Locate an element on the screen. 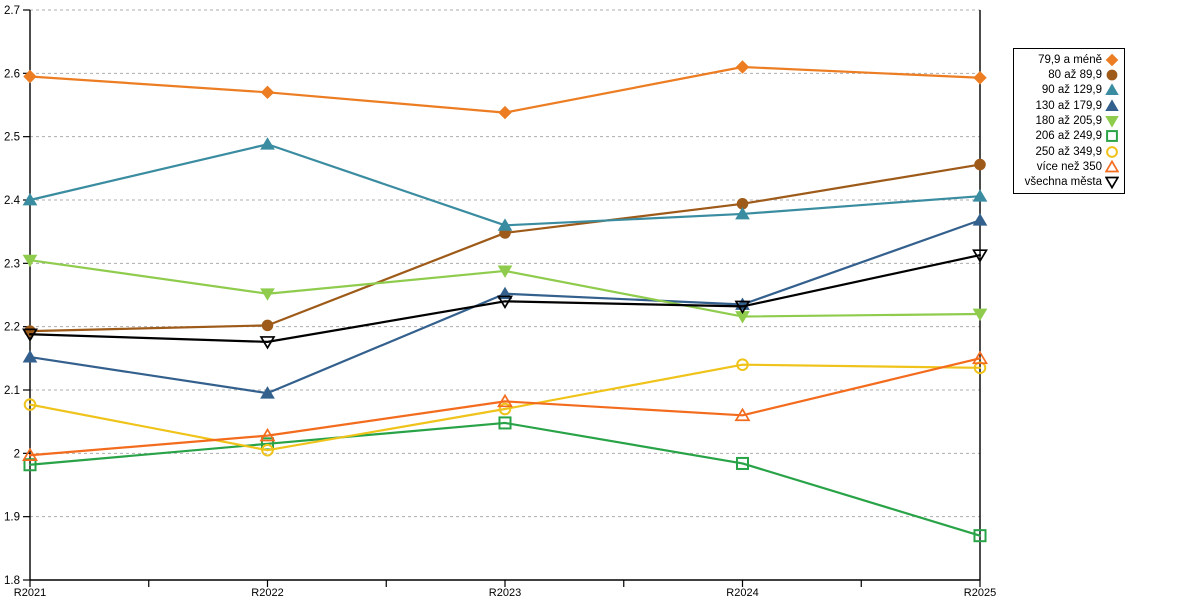 The width and height of the screenshot is (1200, 600). legend-item: 250 až 349,9 is located at coordinates (1070, 151).